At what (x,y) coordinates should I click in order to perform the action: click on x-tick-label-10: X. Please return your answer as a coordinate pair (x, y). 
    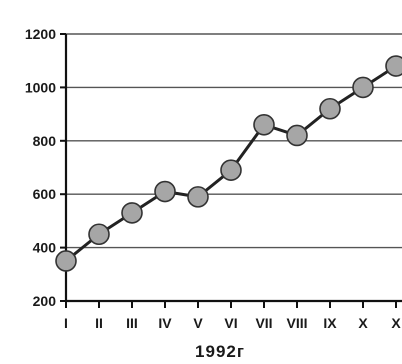
    Looking at the image, I should click on (363, 323).